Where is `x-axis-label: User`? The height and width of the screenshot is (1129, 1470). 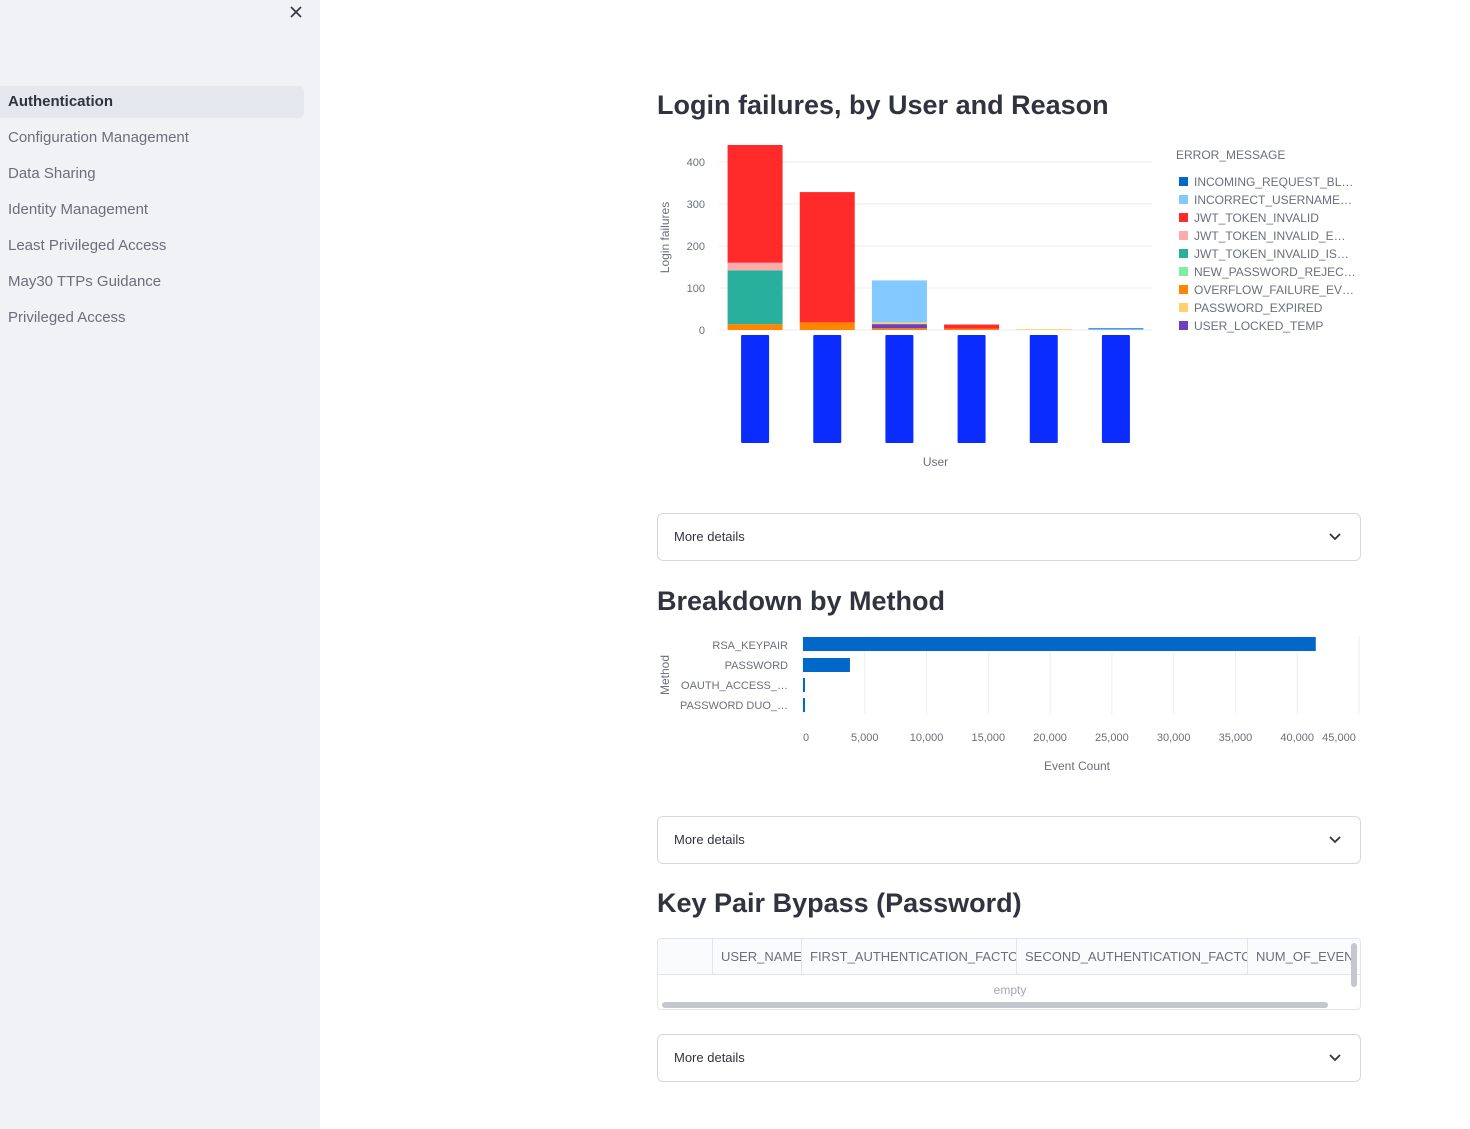
x-axis-label: User is located at coordinates (935, 462).